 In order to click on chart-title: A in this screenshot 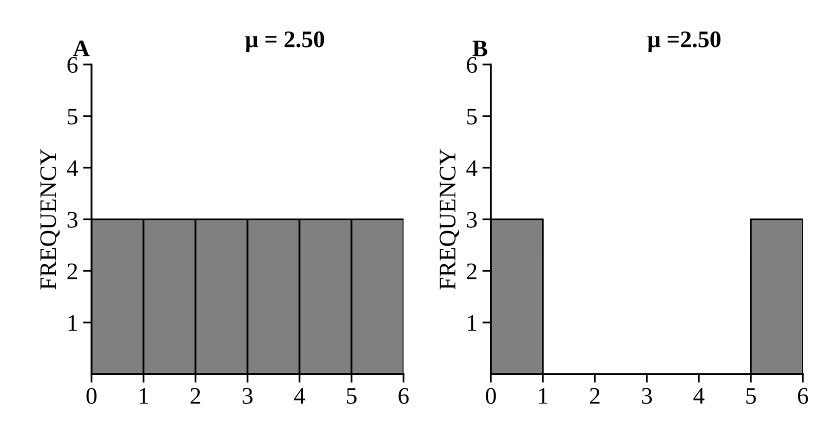, I will do `click(81, 48)`.